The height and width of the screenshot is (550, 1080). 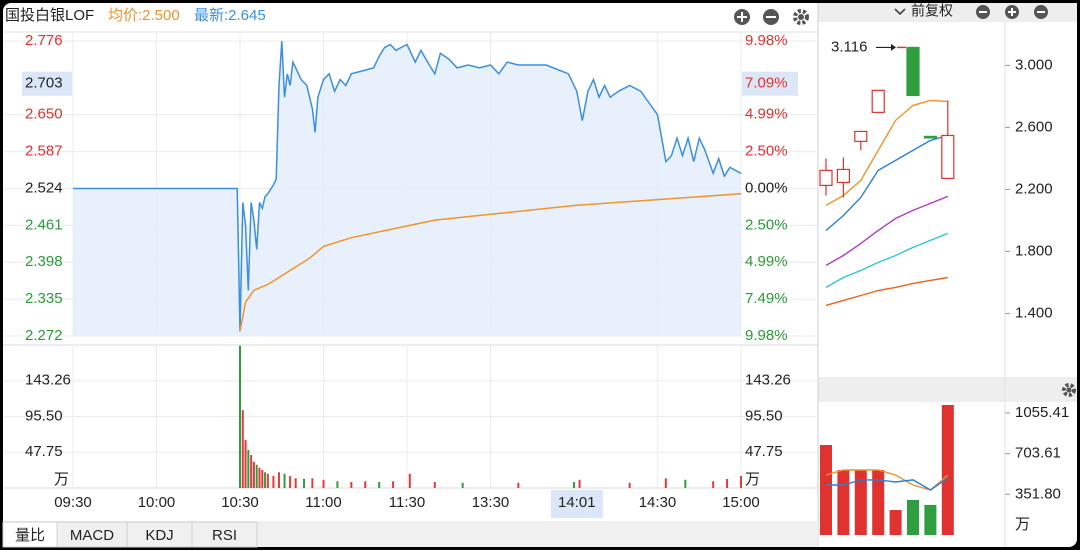 What do you see at coordinates (1034, 64) in the screenshot?
I see `y-tick-label: 3.000` at bounding box center [1034, 64].